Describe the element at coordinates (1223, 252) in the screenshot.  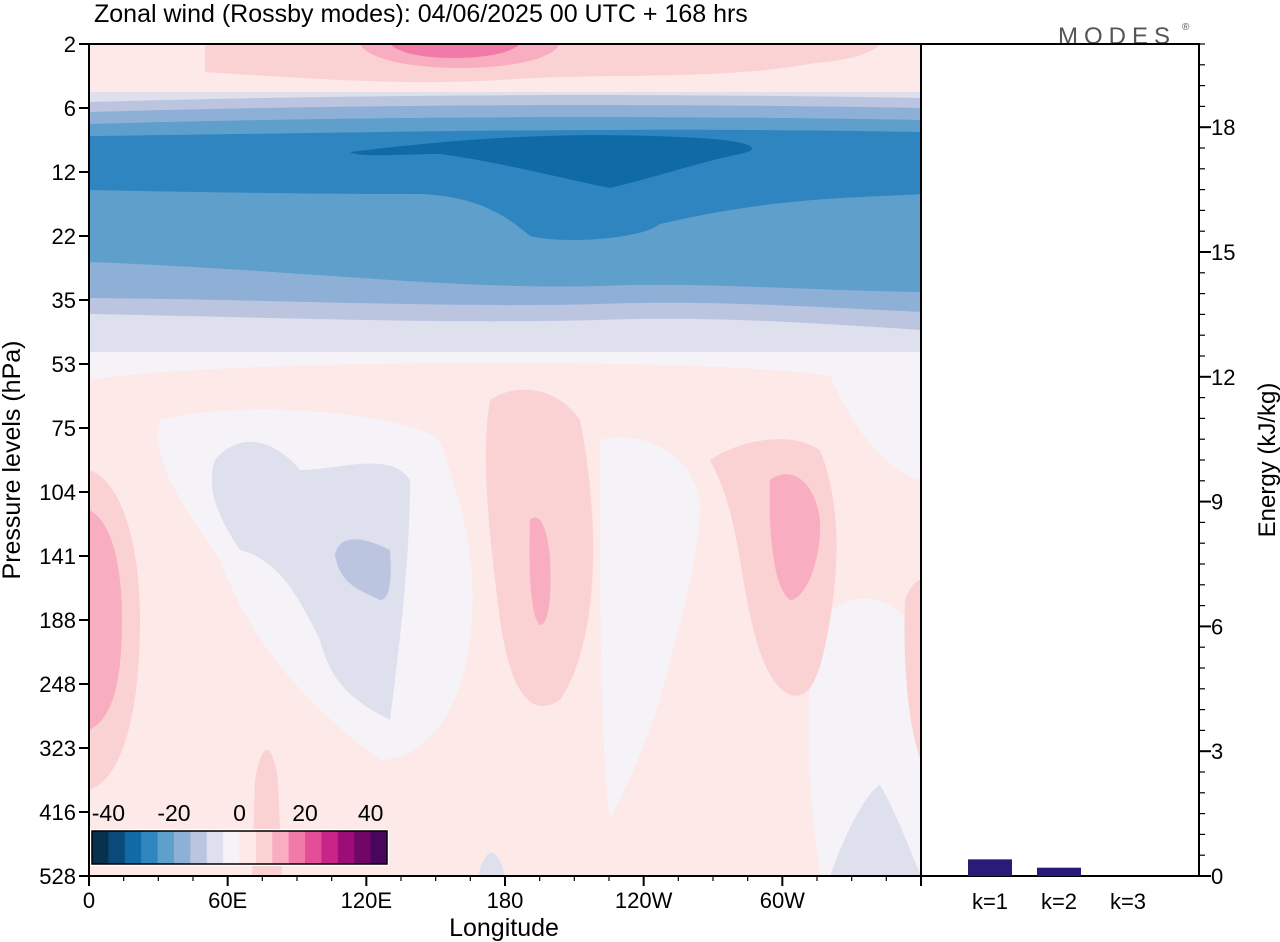
I see `energy-y-tick-label: 15` at that location.